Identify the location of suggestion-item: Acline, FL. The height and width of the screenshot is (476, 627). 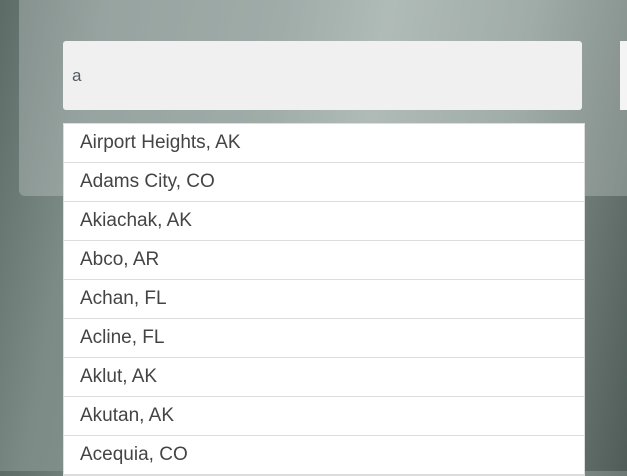
(324, 338).